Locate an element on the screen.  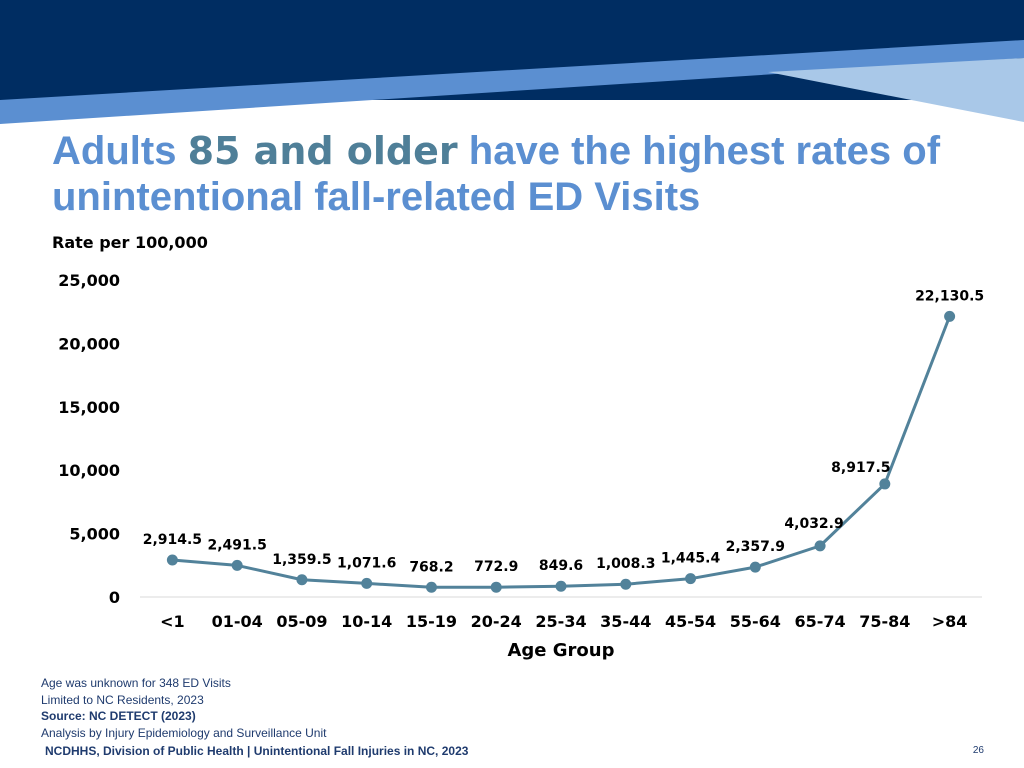
banner-light-stripe is located at coordinates (896, 90).